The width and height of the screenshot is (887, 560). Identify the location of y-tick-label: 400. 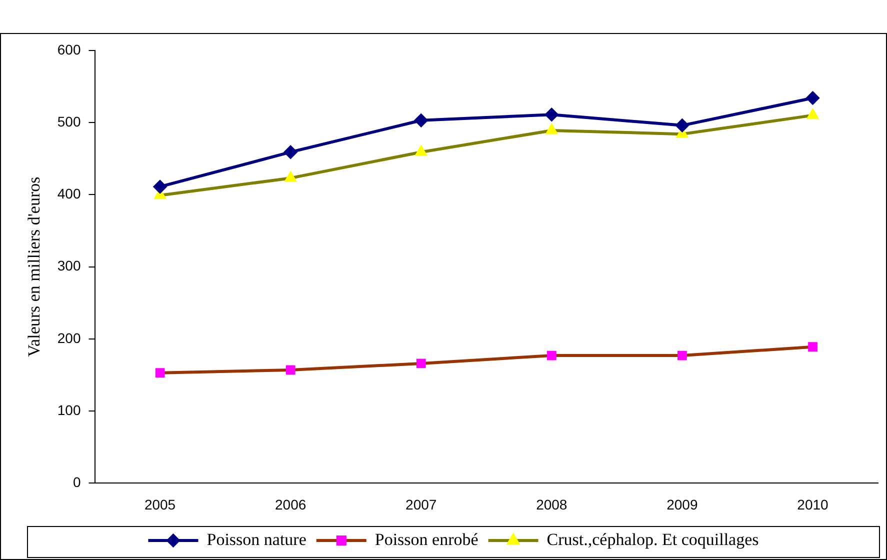
(69, 194).